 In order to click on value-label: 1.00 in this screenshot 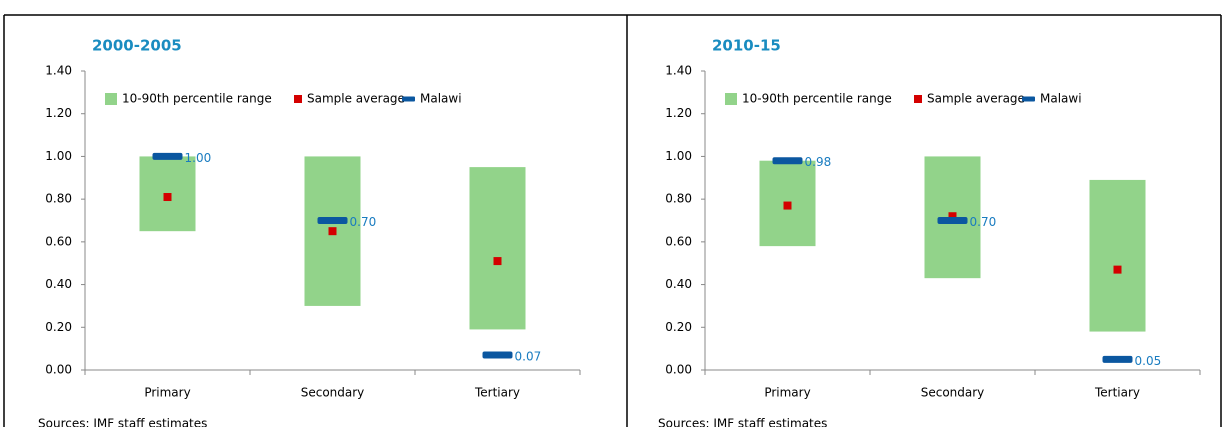, I will do `click(198, 158)`.